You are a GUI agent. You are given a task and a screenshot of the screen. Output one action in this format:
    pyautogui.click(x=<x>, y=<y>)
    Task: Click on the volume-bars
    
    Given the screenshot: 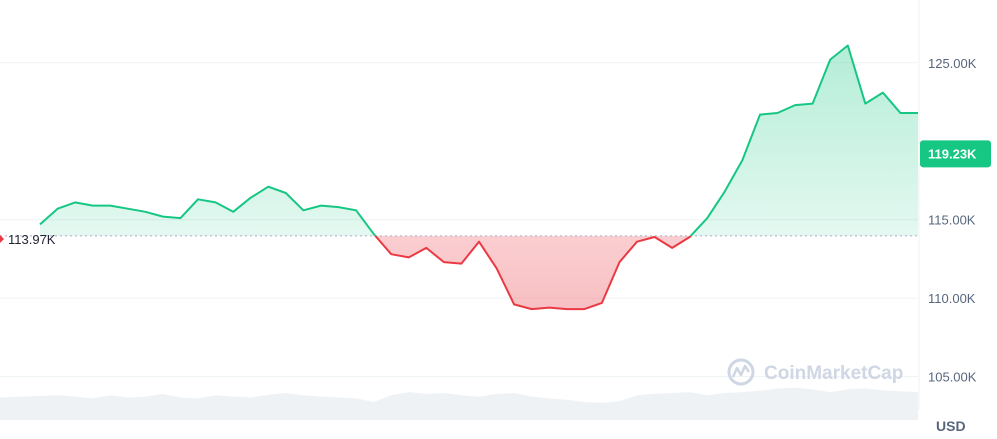 What is the action you would take?
    pyautogui.click(x=459, y=403)
    